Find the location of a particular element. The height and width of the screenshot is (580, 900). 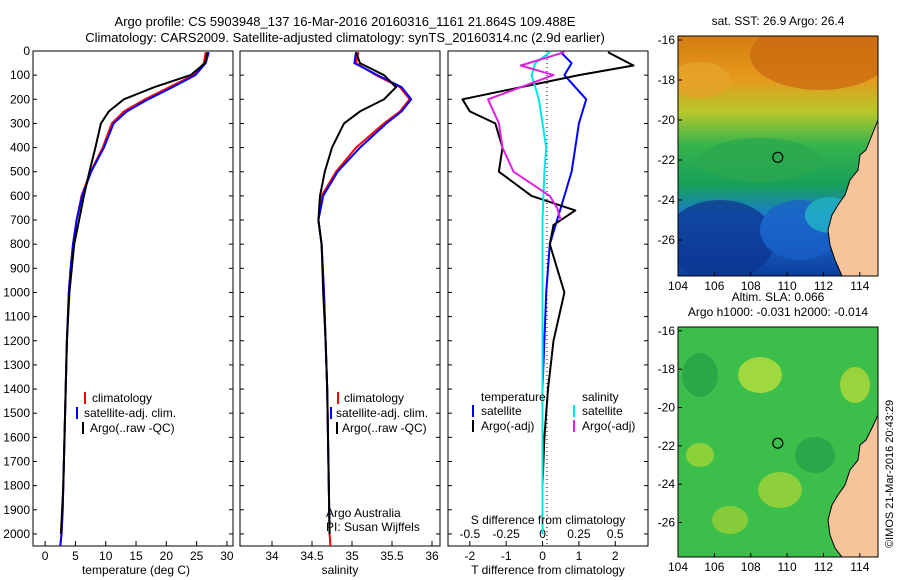

lat-tick-label: -18 is located at coordinates (667, 80).